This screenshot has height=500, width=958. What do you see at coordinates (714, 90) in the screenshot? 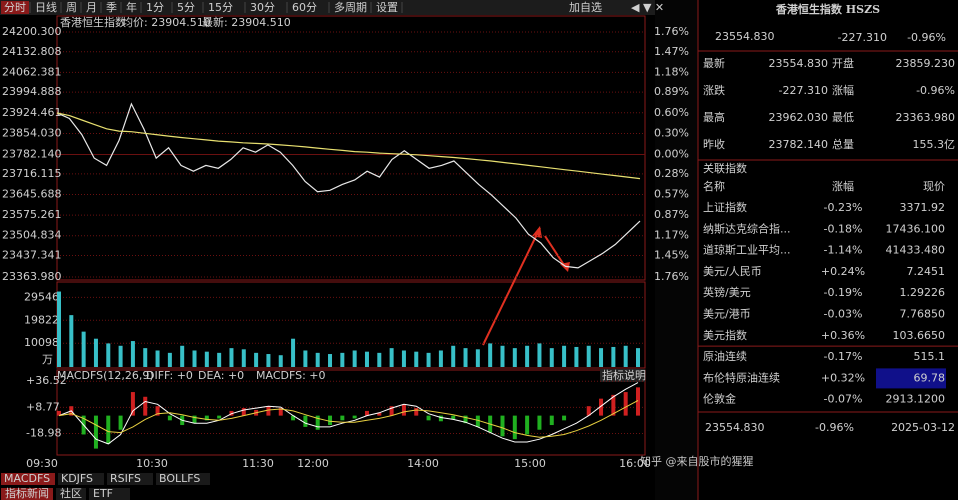
I see `quote-label: 涨跌` at bounding box center [714, 90].